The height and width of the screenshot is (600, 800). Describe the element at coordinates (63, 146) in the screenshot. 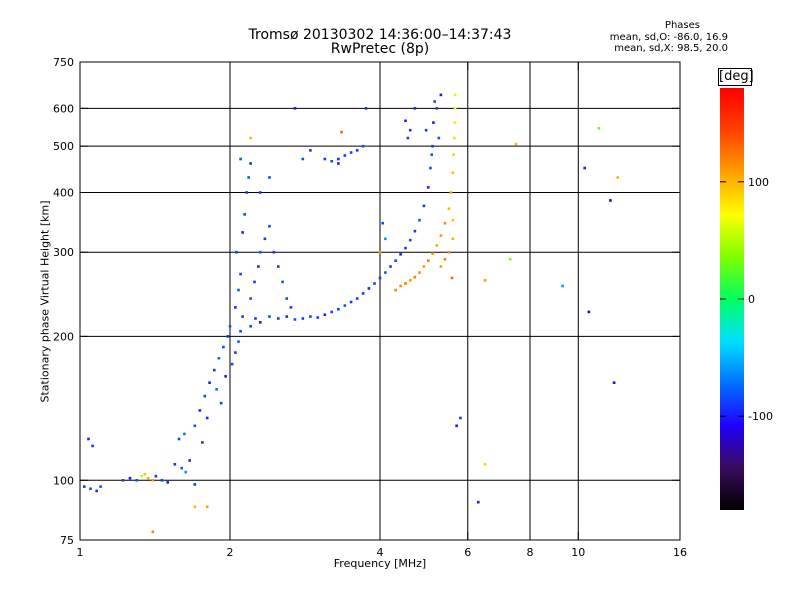

I see `y-tick-label: 500` at that location.